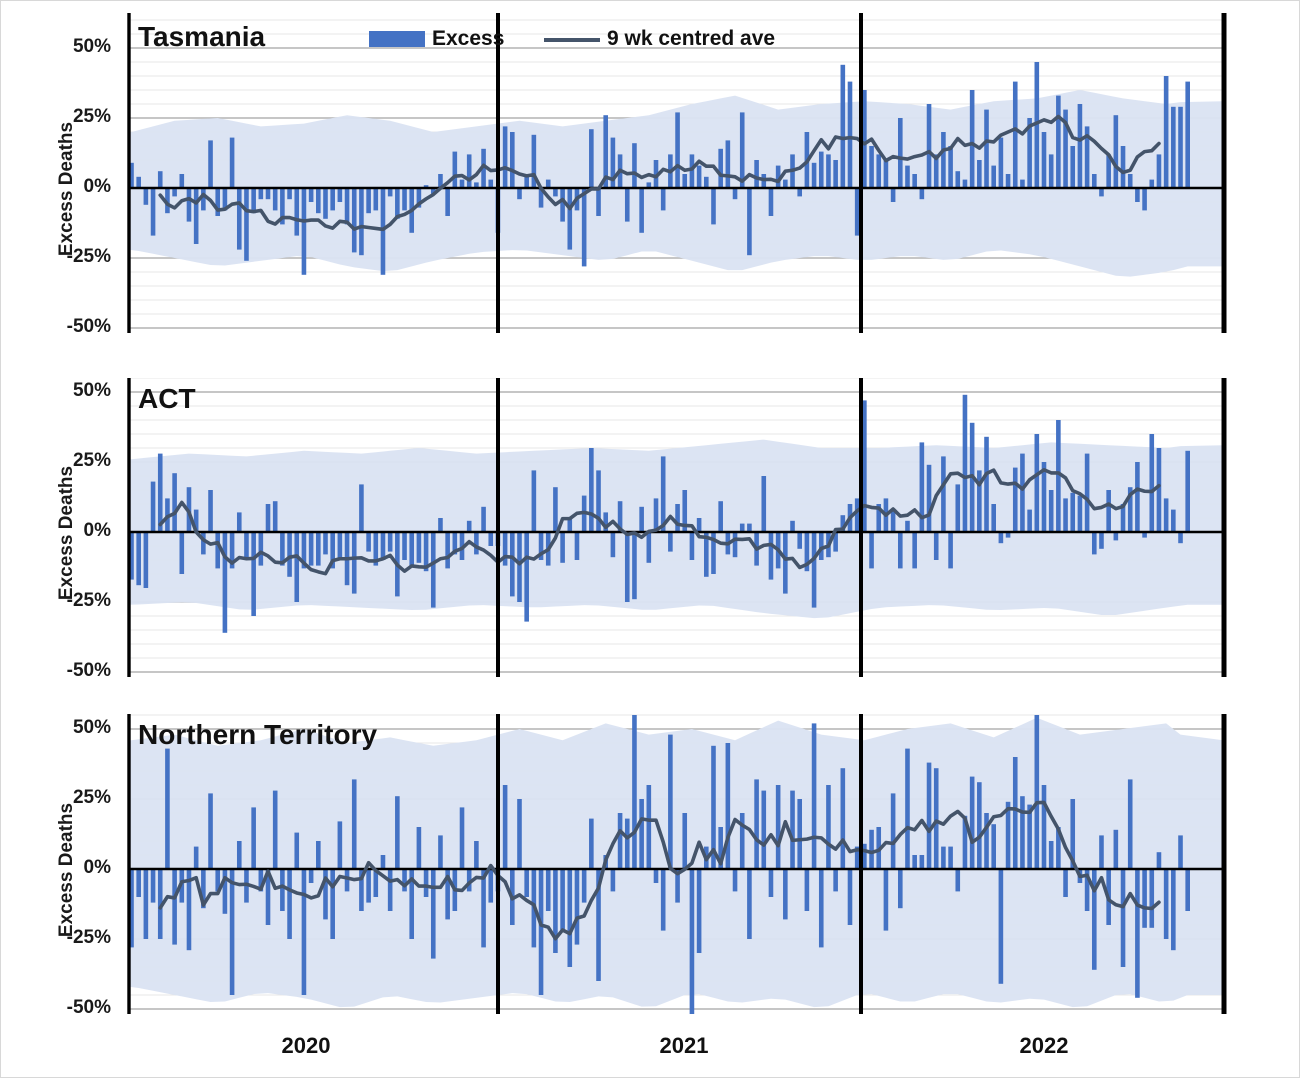 The height and width of the screenshot is (1078, 1300). What do you see at coordinates (572, 40) in the screenshot?
I see `legend-avg-line-icon` at bounding box center [572, 40].